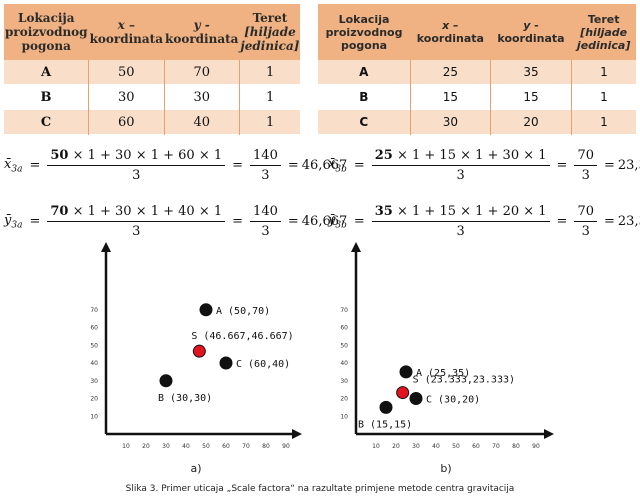 The image size is (640, 502). Describe the element at coordinates (126, 122) in the screenshot. I see `cell-x: 60` at that location.